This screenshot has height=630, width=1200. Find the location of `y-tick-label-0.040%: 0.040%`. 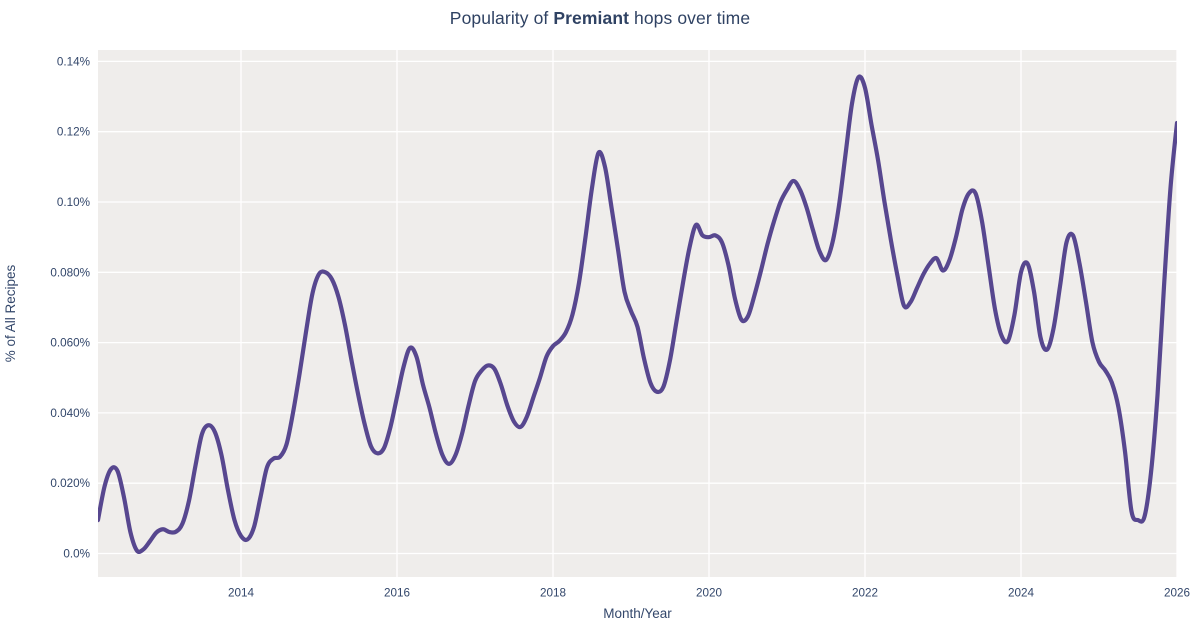

y-tick-label-0.040%: 0.040% is located at coordinates (70, 413).